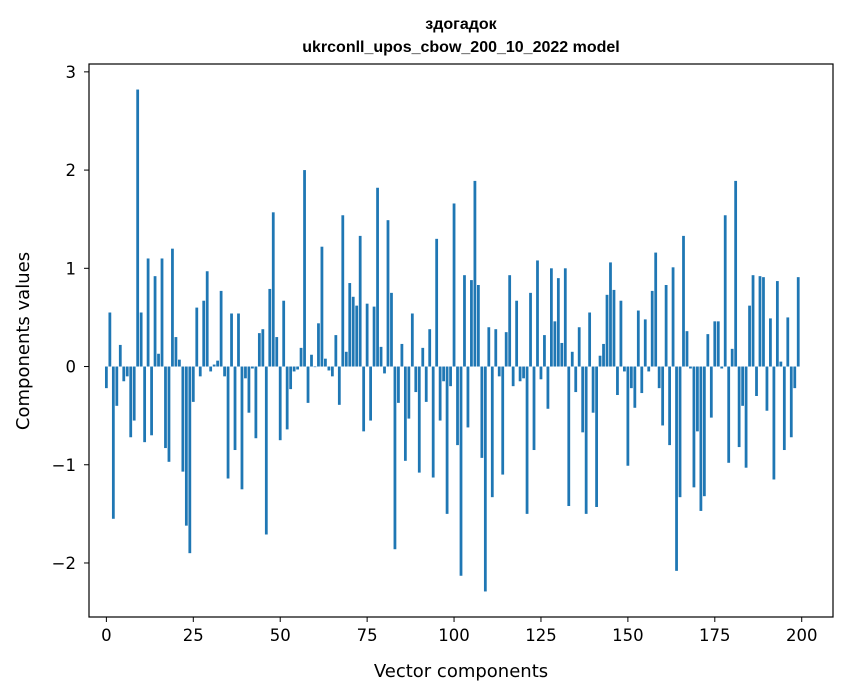 Image resolution: width=847 pixels, height=696 pixels. I want to click on x-tick-label: 0, so click(106, 635).